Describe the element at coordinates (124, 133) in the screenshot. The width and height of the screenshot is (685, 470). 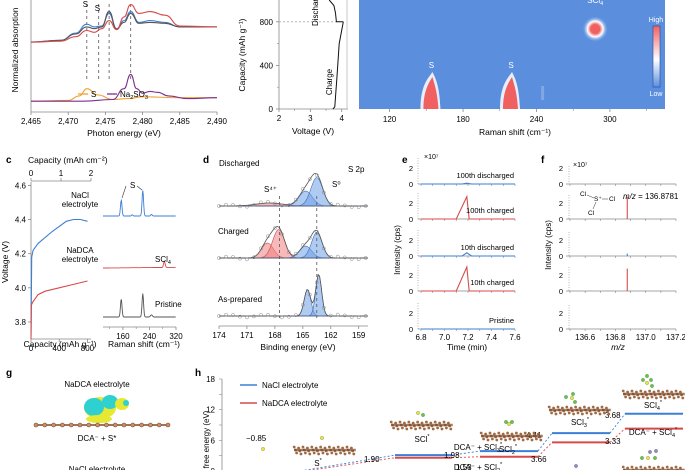
I see `panel-a-xlabel: Photon energy (eV)` at that location.